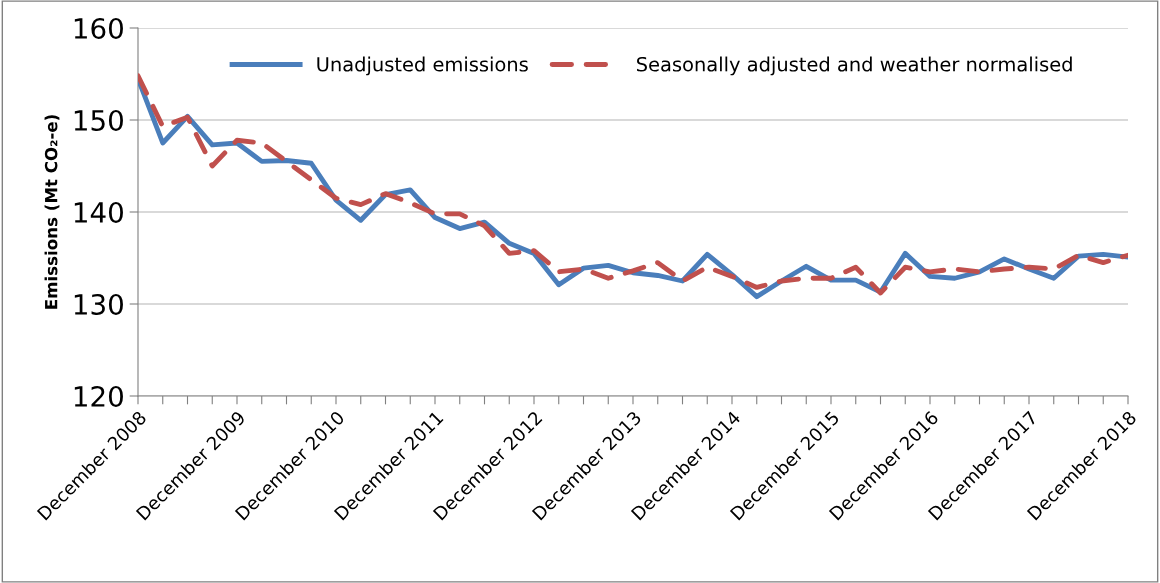 The height and width of the screenshot is (583, 1160). What do you see at coordinates (422, 66) in the screenshot?
I see `legend-label: Unadjusted emissions` at bounding box center [422, 66].